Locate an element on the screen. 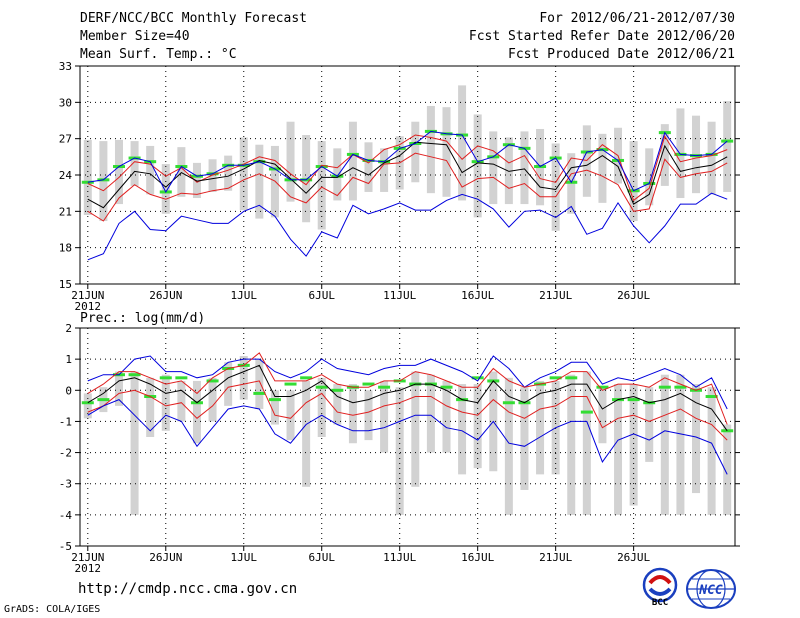 Image resolution: width=800 pixels, height=618 pixels. member-size: Member Size=40 is located at coordinates (135, 36).